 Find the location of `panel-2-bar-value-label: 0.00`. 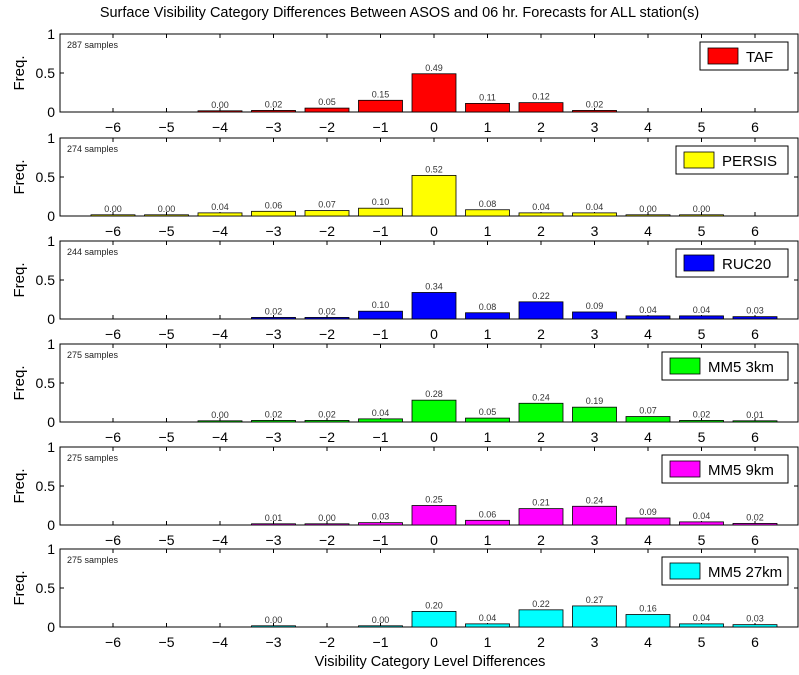

panel-2-bar-value-label: 0.00 is located at coordinates (648, 209).